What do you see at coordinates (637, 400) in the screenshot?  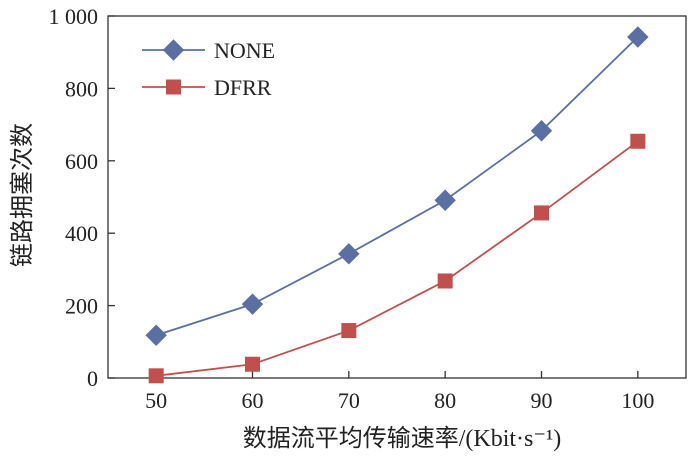 I see `x-tick-label: 100` at bounding box center [637, 400].